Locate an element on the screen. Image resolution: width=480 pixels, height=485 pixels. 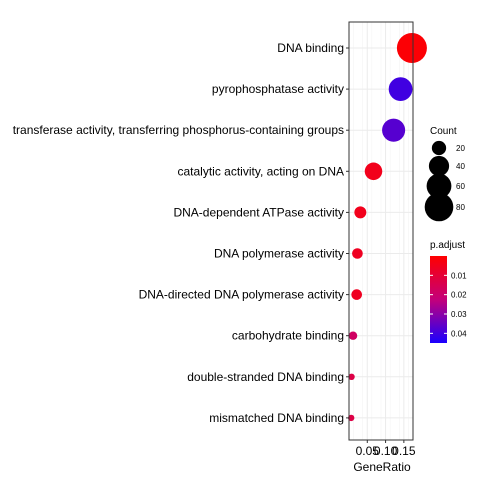
x-axis-tick-label: 0.05 is located at coordinates (368, 451).